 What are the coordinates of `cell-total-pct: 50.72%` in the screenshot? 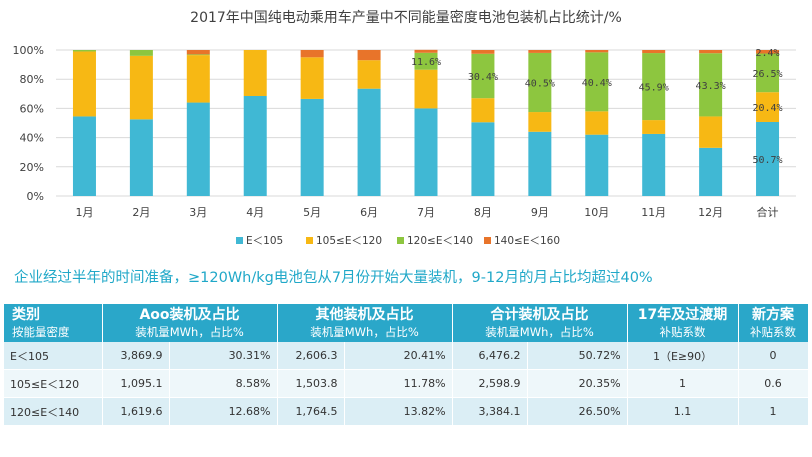 It's located at (577, 356).